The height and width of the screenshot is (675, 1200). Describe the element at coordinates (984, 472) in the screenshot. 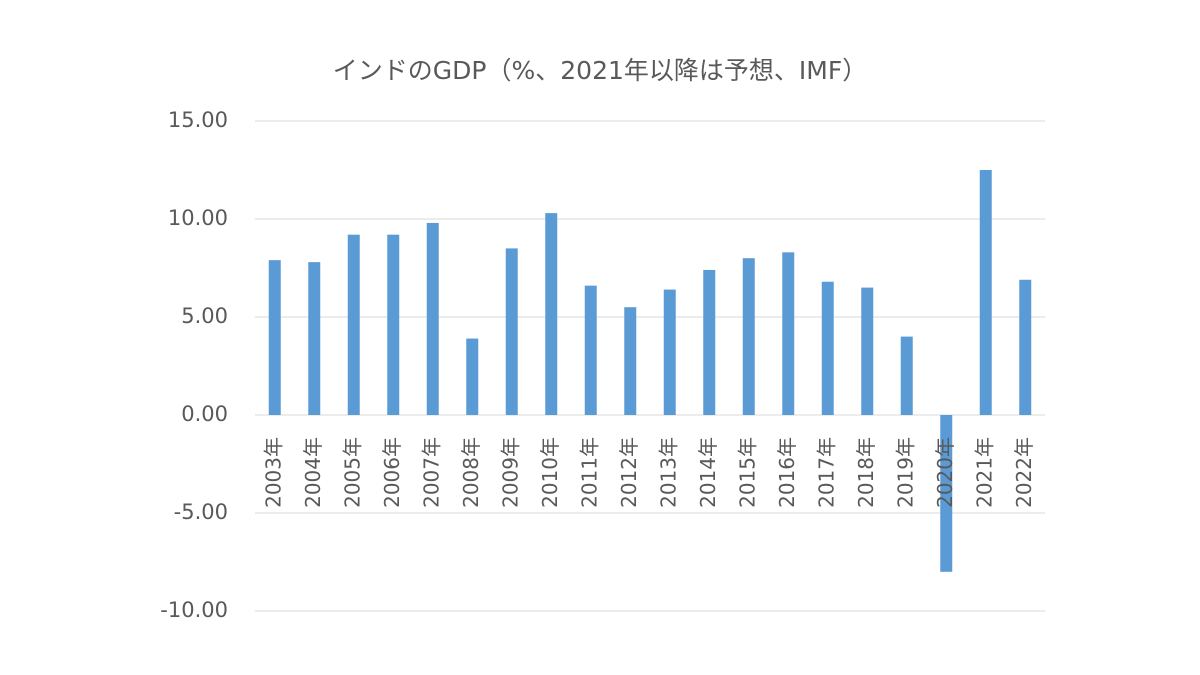

I see `x-tick-label: 2021年` at that location.